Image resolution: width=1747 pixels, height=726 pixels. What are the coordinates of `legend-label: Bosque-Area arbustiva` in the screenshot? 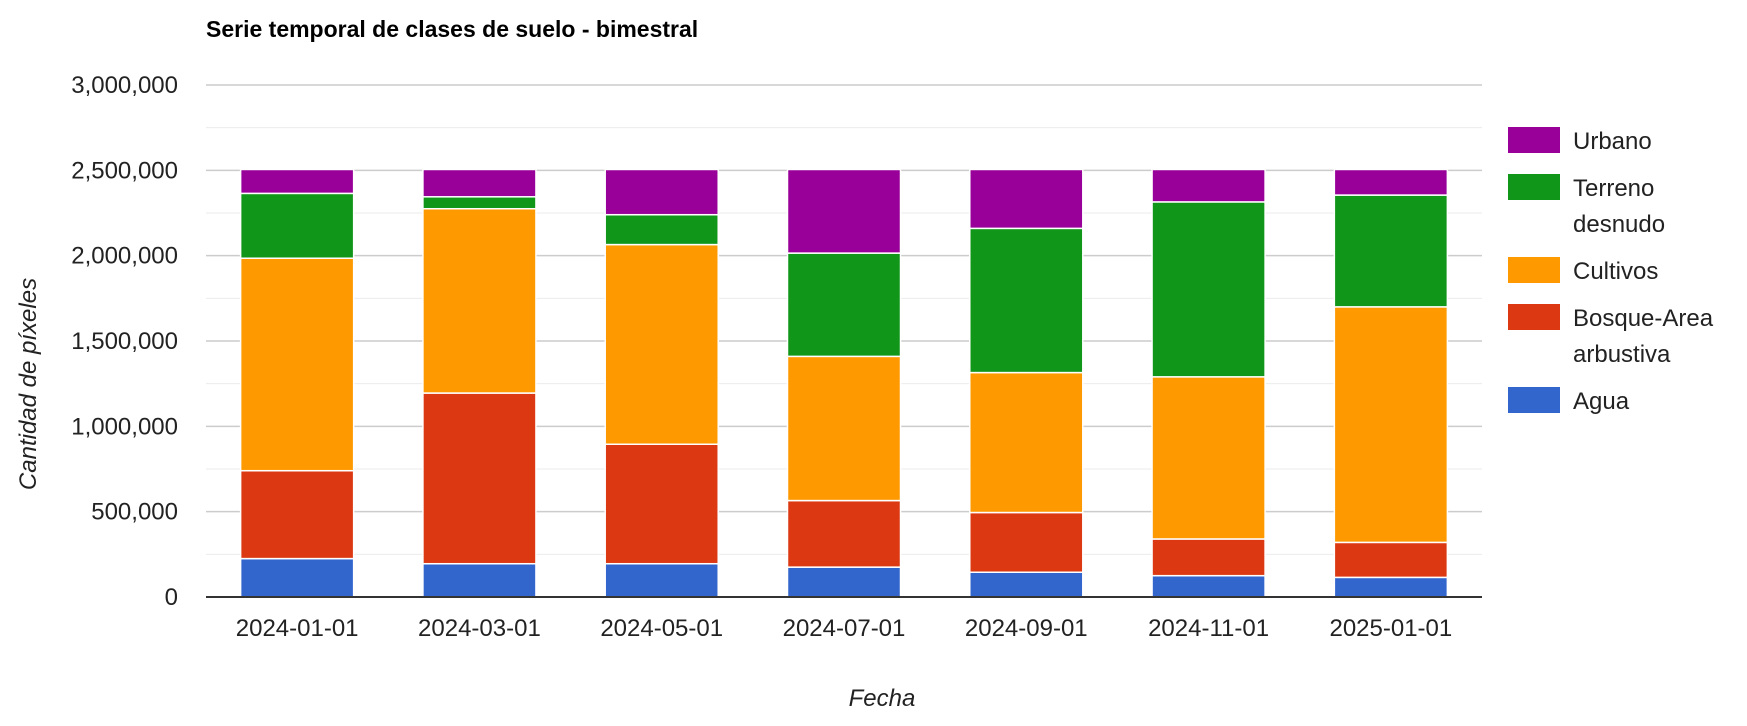 It's located at (1643, 336).